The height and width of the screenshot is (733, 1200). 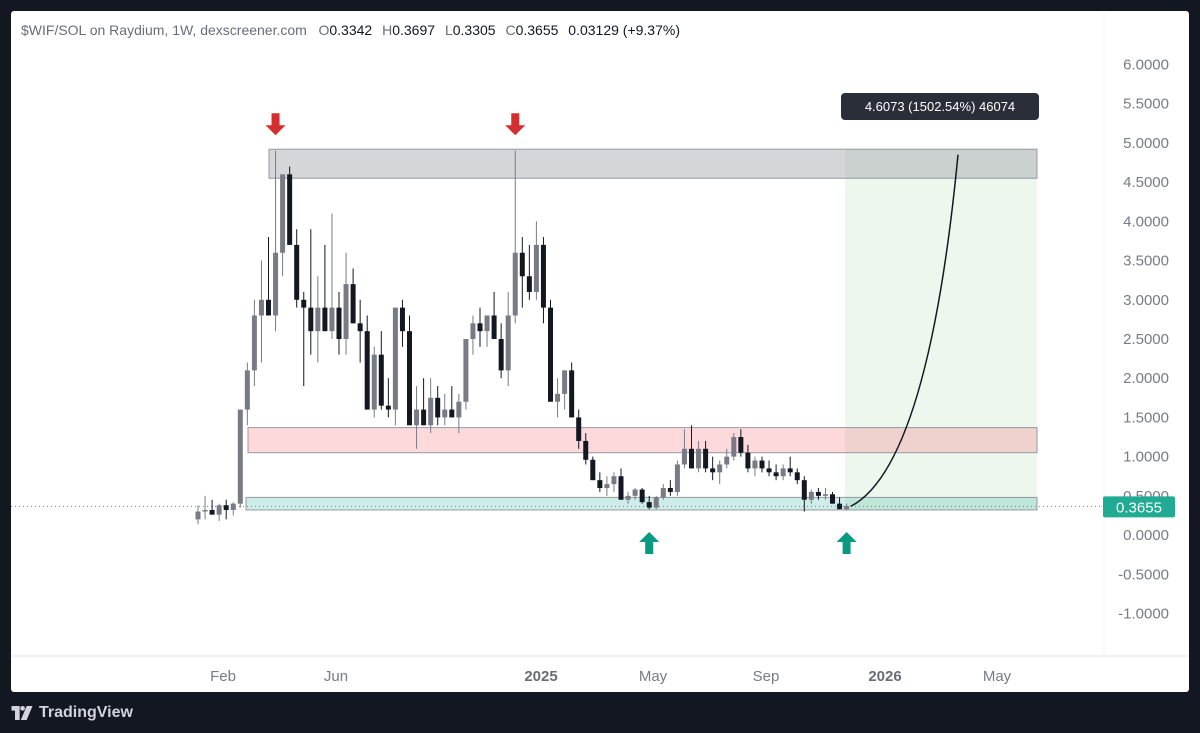 I want to click on mid-zone, so click(x=642, y=440).